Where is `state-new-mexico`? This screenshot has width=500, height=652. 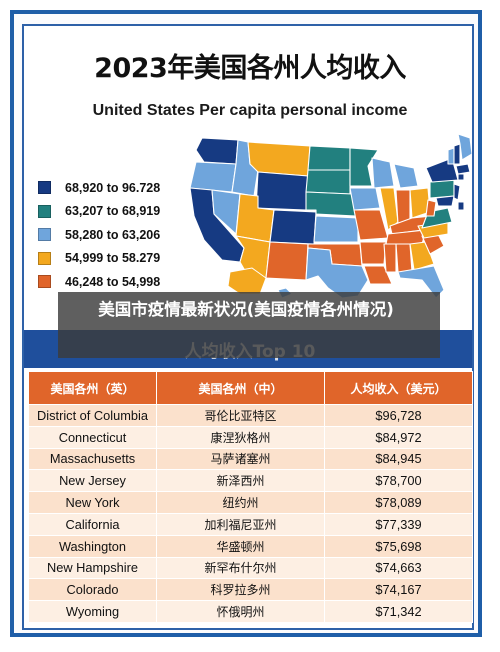
state-new-mexico is located at coordinates (287, 261).